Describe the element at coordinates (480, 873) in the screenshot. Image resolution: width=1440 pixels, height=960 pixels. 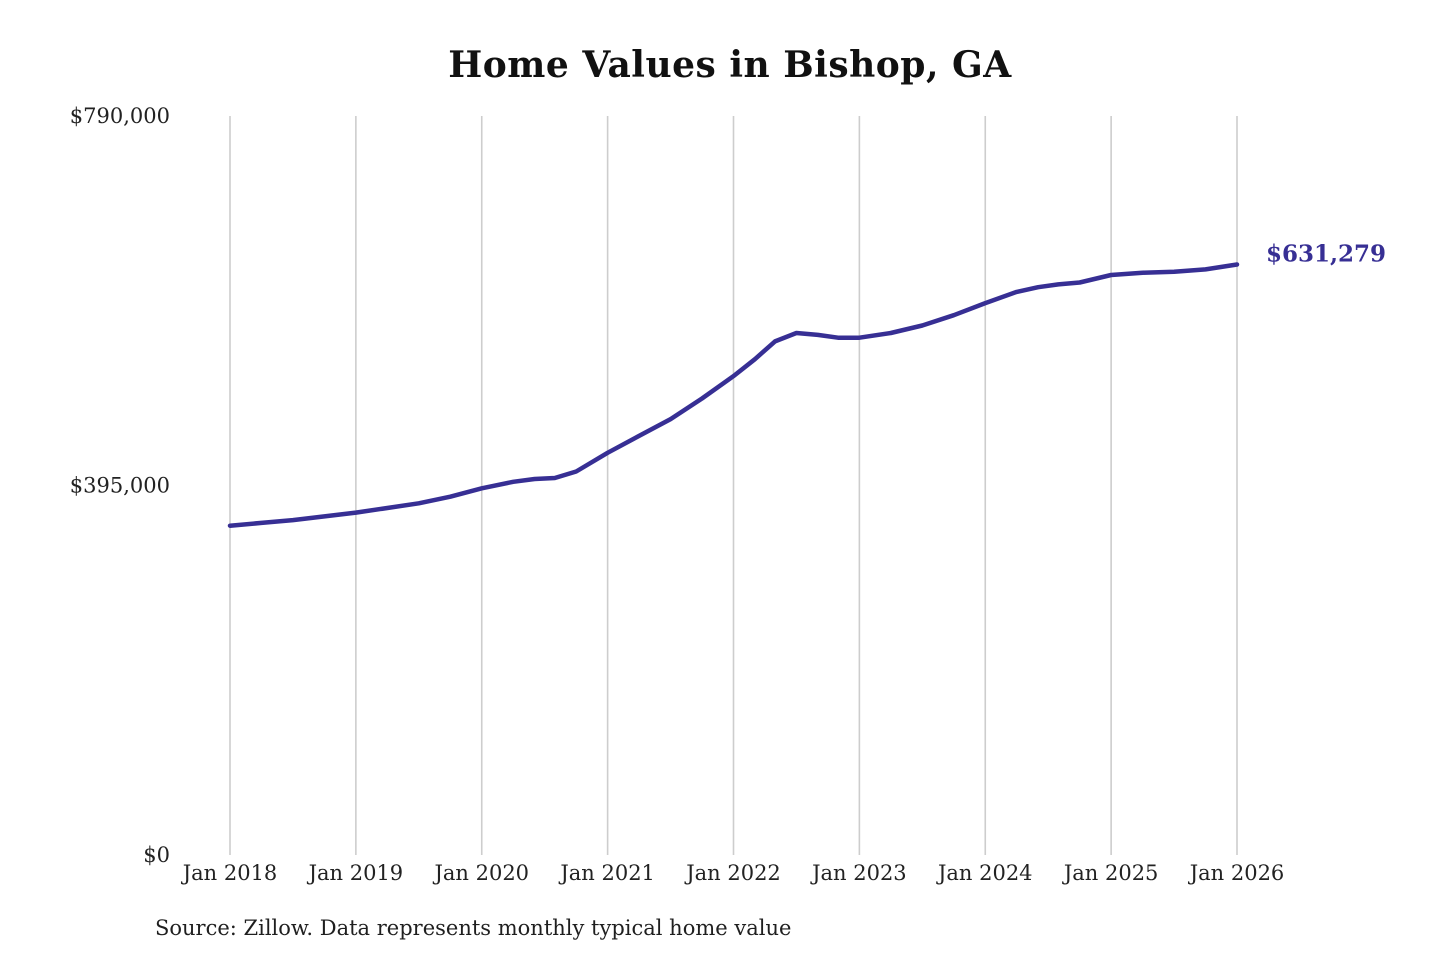
I see `x-axis-tick-label: Jan 2020` at that location.